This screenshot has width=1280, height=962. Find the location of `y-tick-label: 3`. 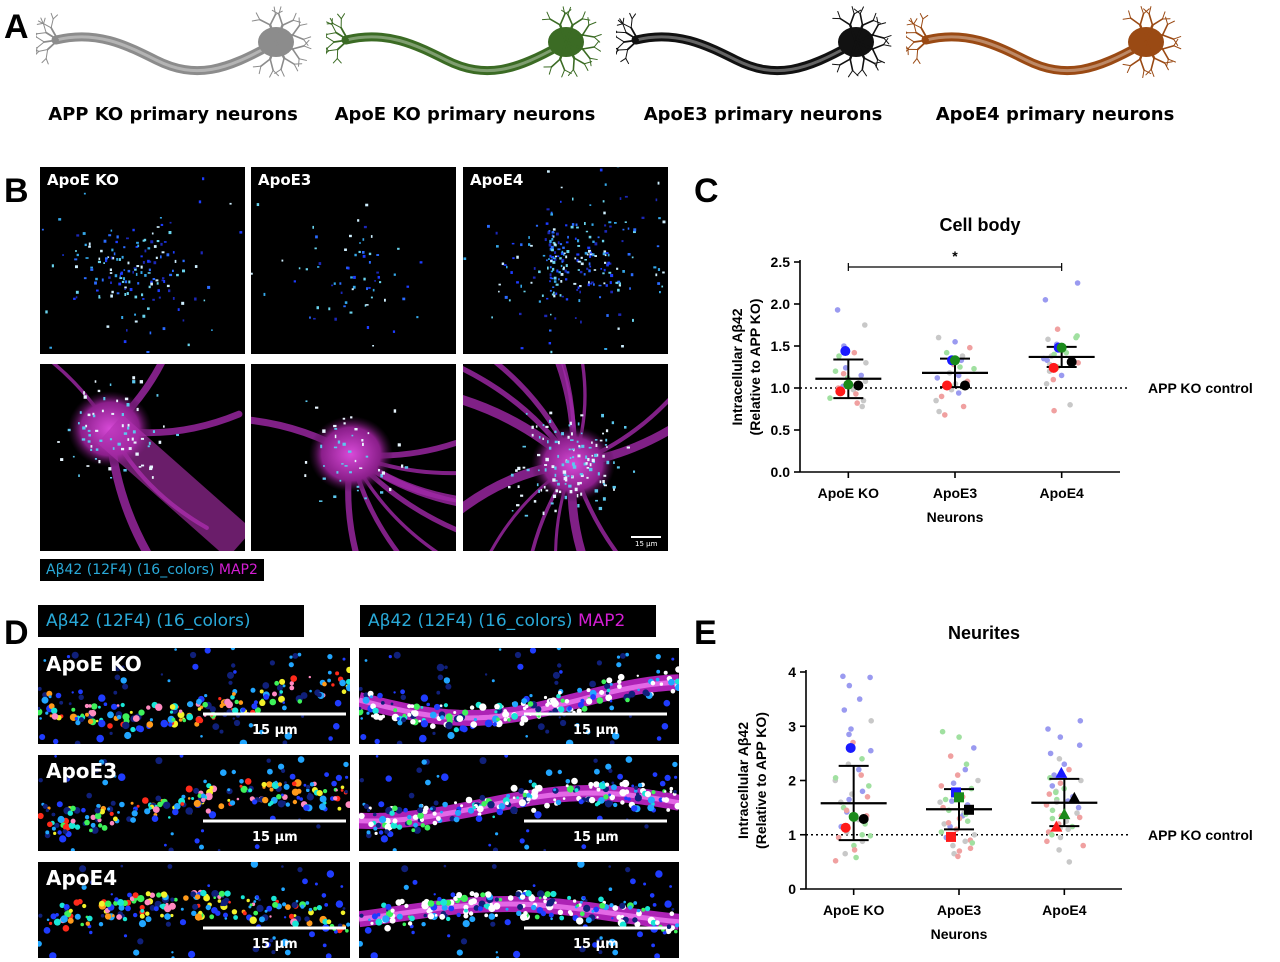

y-tick-label: 3 is located at coordinates (792, 726).